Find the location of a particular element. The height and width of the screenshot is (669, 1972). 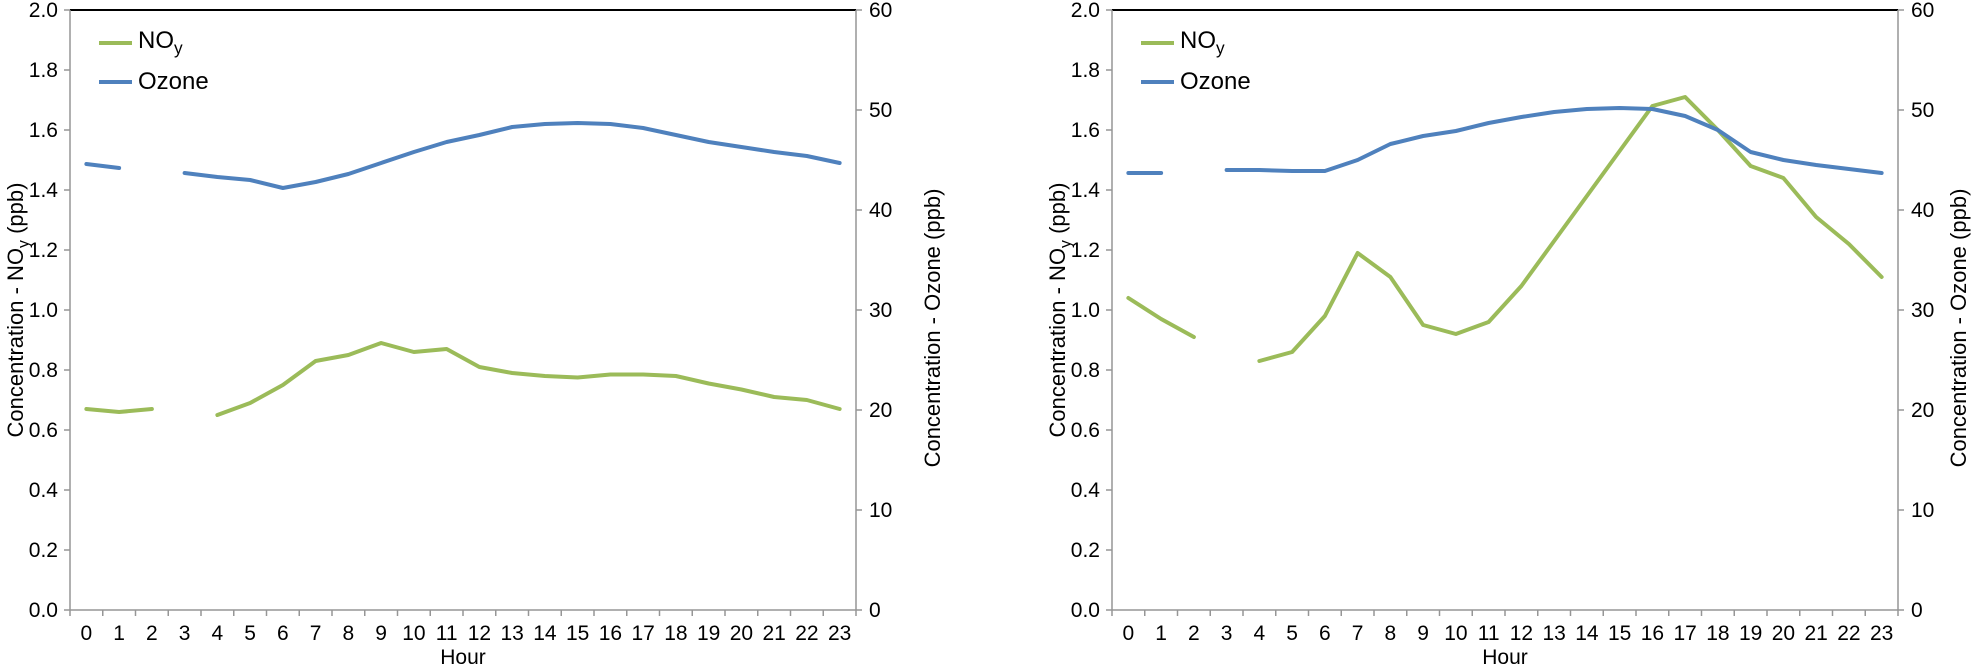

x-tick-label: 18 is located at coordinates (1717, 633).